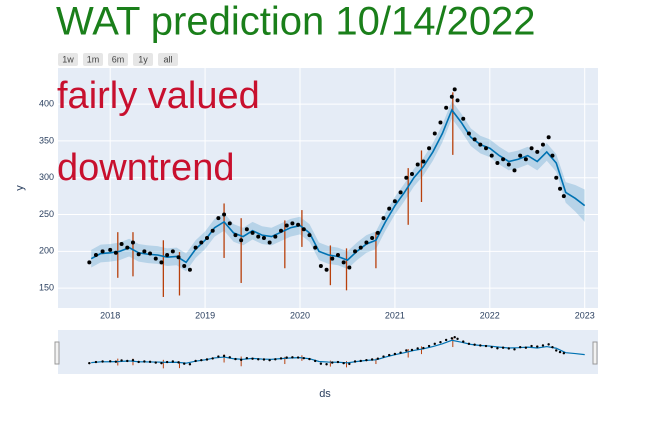 The height and width of the screenshot is (438, 650). I want to click on annotation: fairly valued, so click(158, 96).